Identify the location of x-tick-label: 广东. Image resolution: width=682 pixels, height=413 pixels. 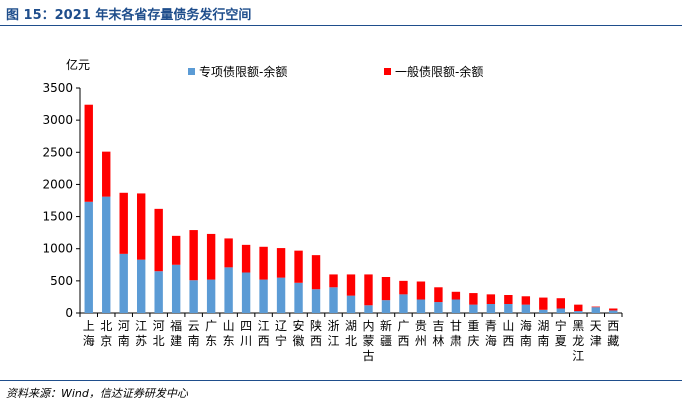
(211, 333).